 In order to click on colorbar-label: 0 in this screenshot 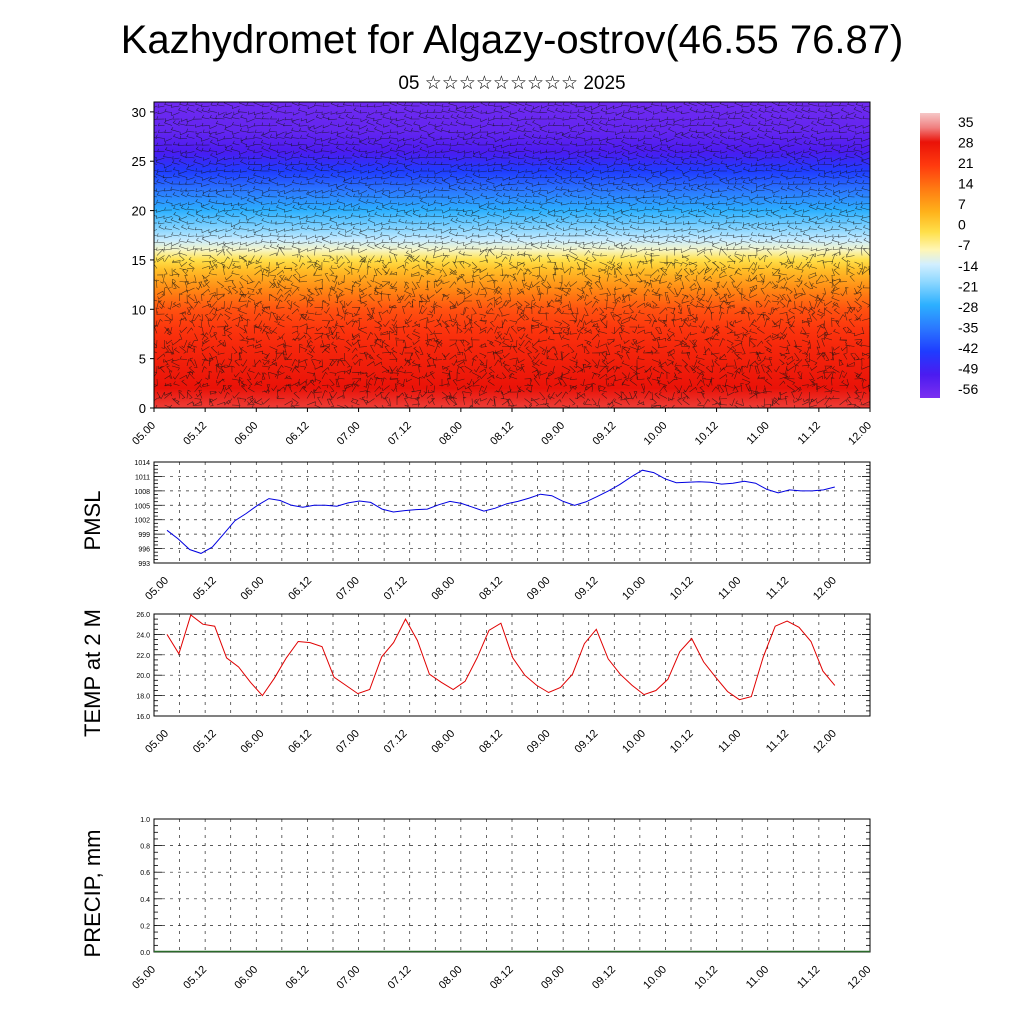, I will do `click(962, 225)`.